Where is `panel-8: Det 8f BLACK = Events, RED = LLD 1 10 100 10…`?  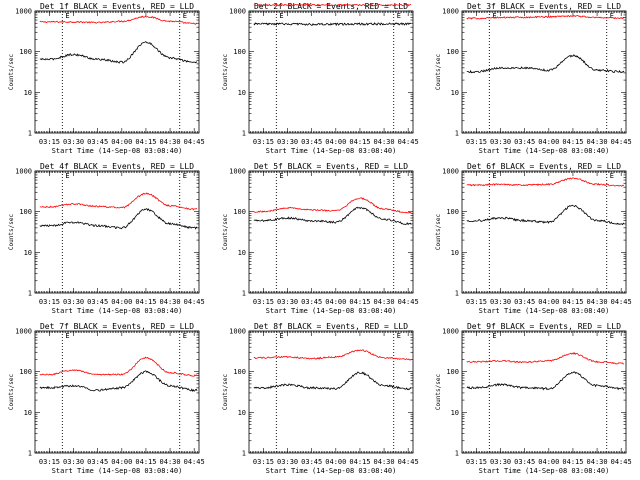
panel-8: Det 8f BLACK = Events, RED = LLD 1 10 100 10… is located at coordinates (320, 398).